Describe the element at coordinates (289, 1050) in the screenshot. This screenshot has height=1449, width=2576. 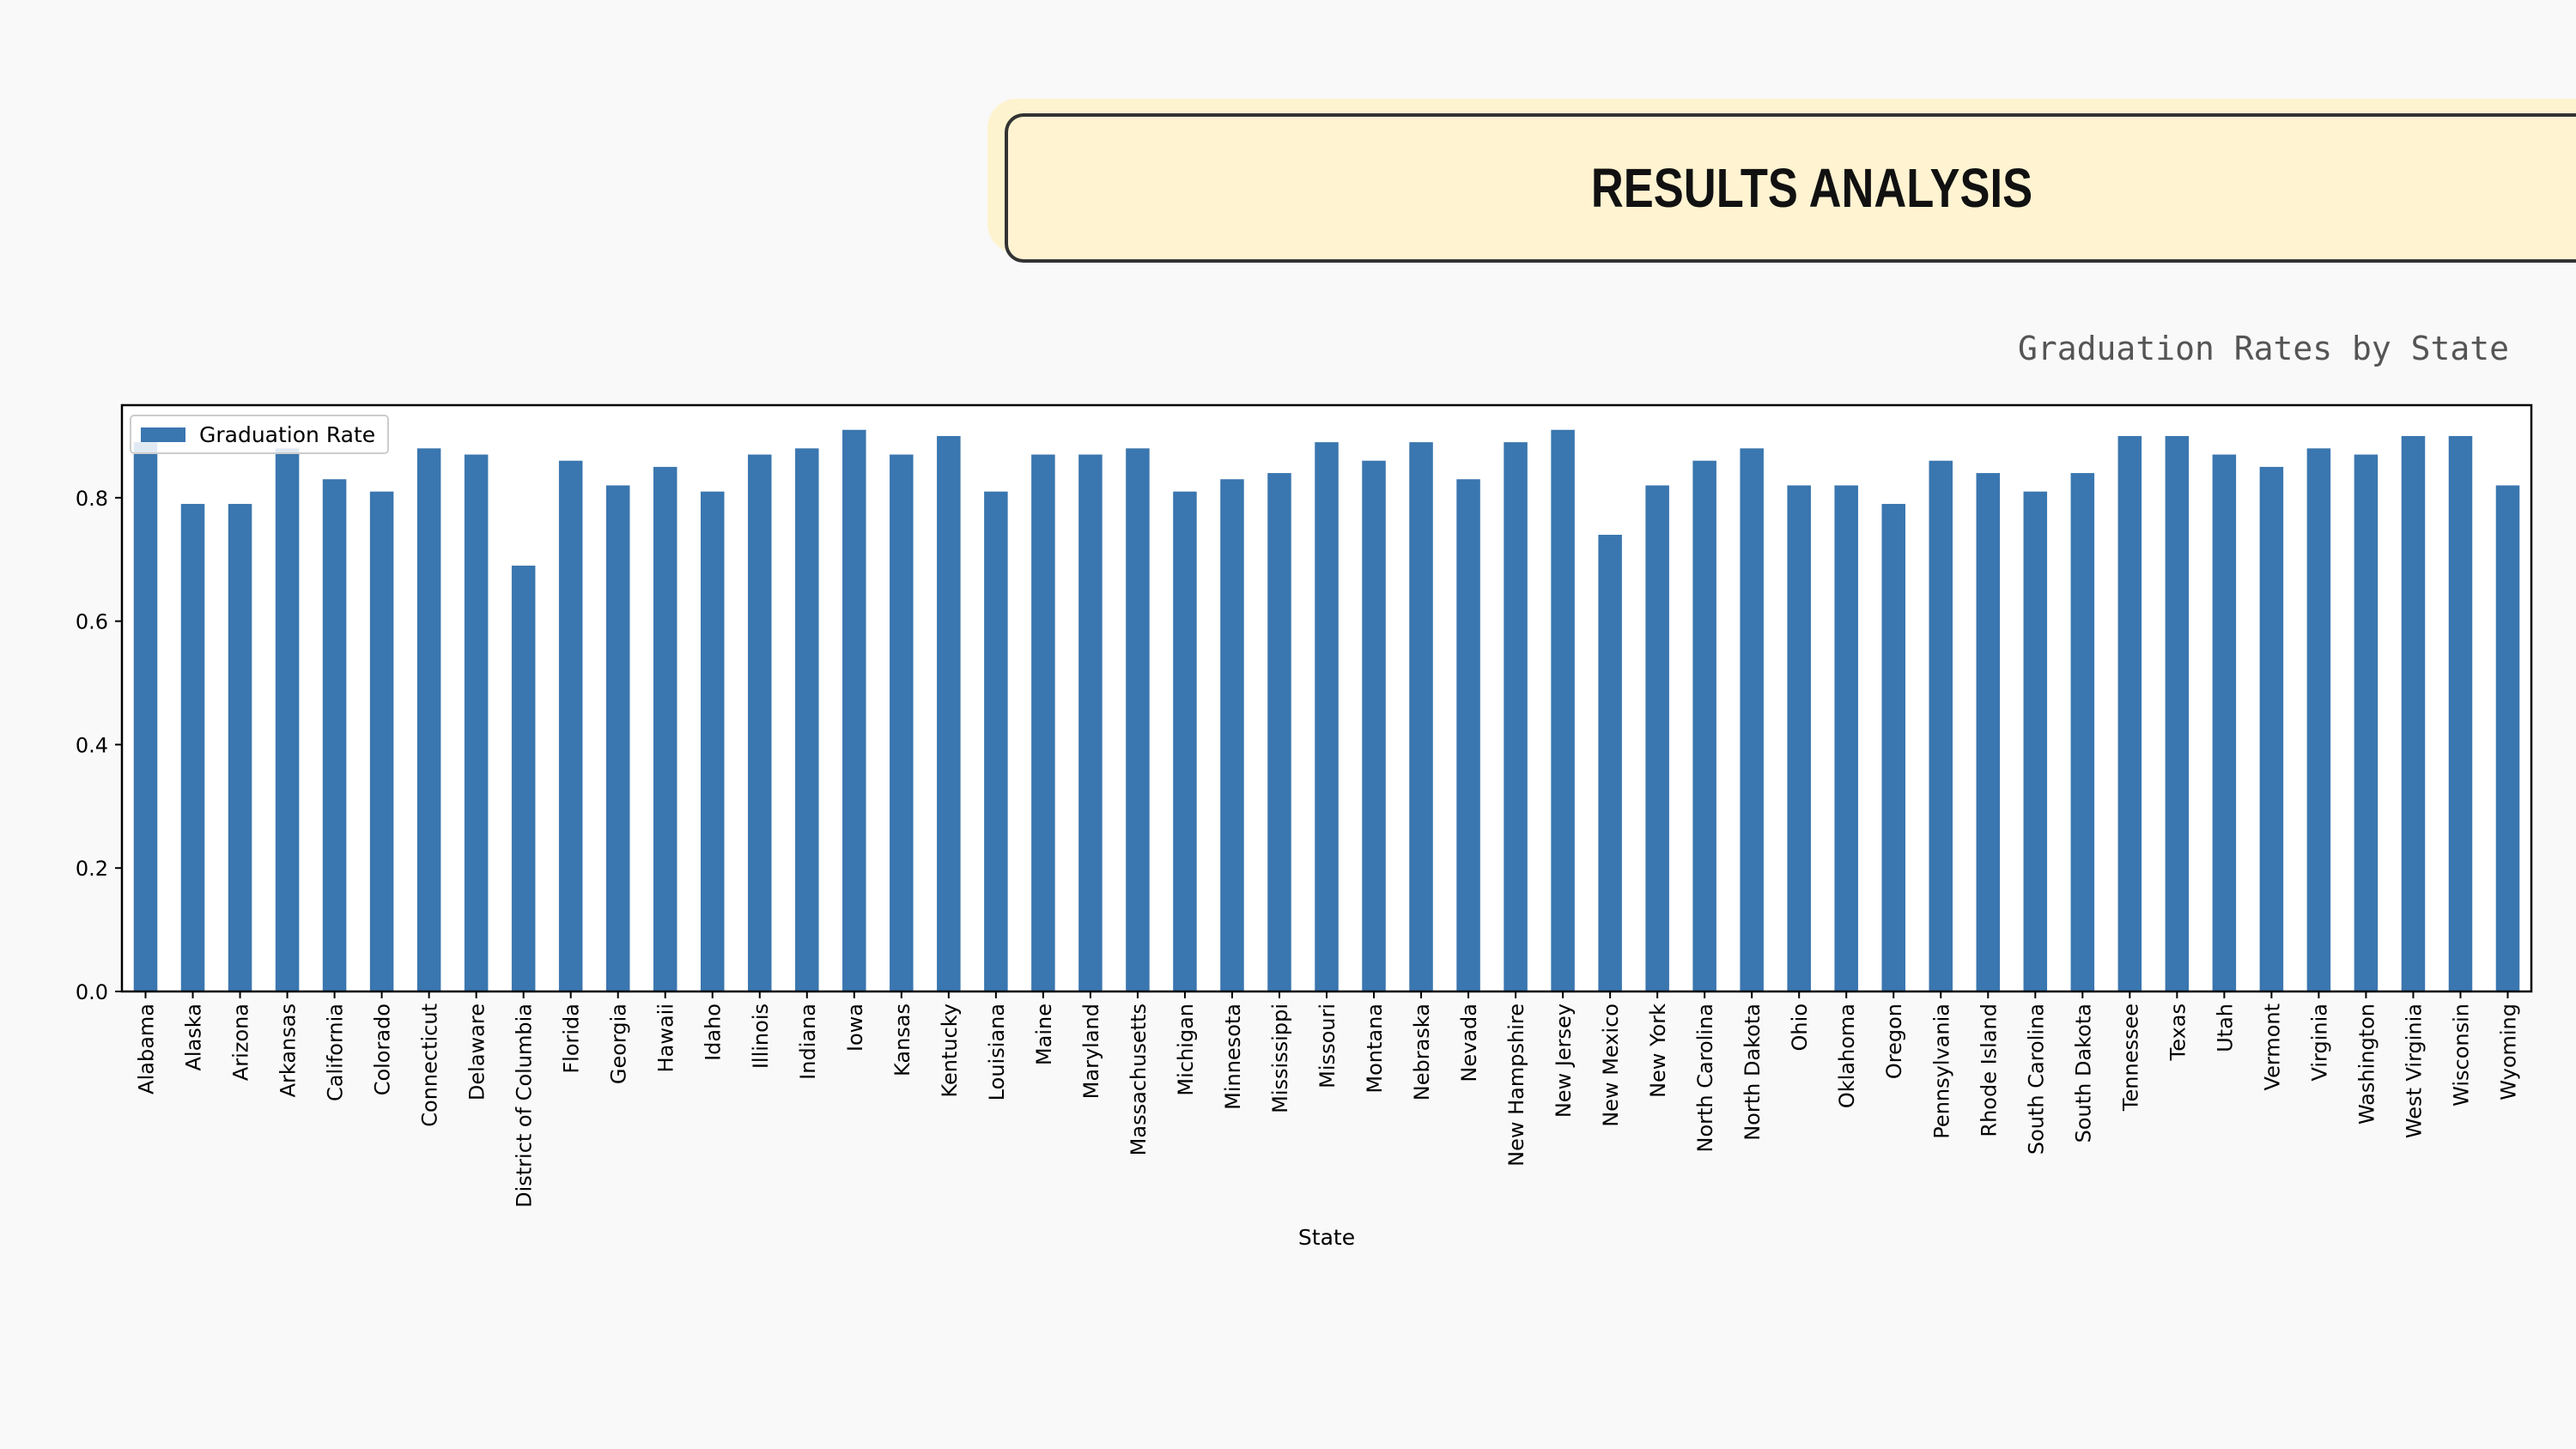
I see `x-tick-label: Arkansas` at that location.